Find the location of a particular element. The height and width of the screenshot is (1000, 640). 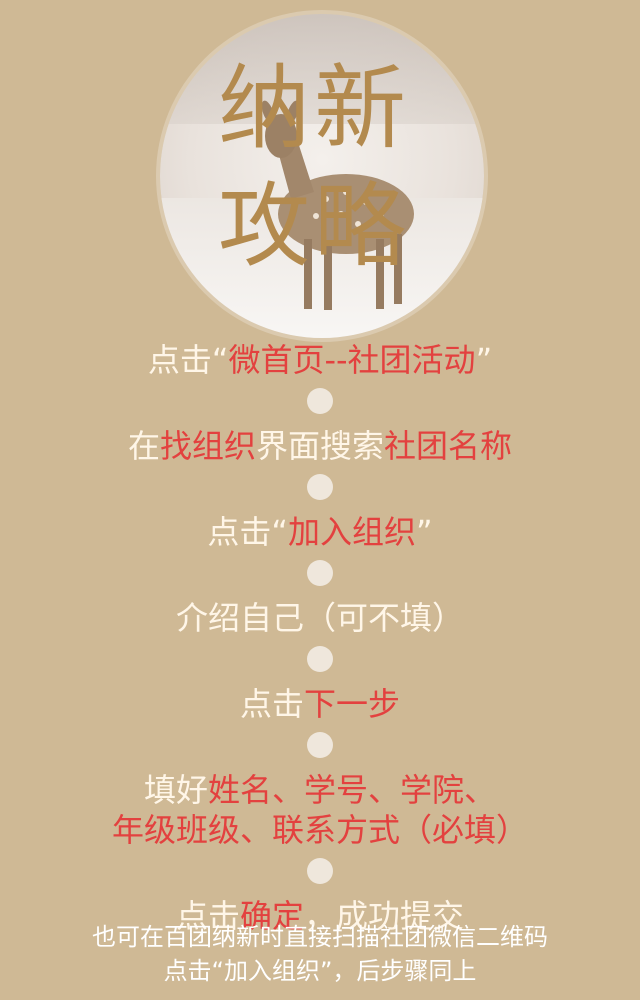

step-6-line2: 年级班级、联系方式（必填） is located at coordinates (319, 830).